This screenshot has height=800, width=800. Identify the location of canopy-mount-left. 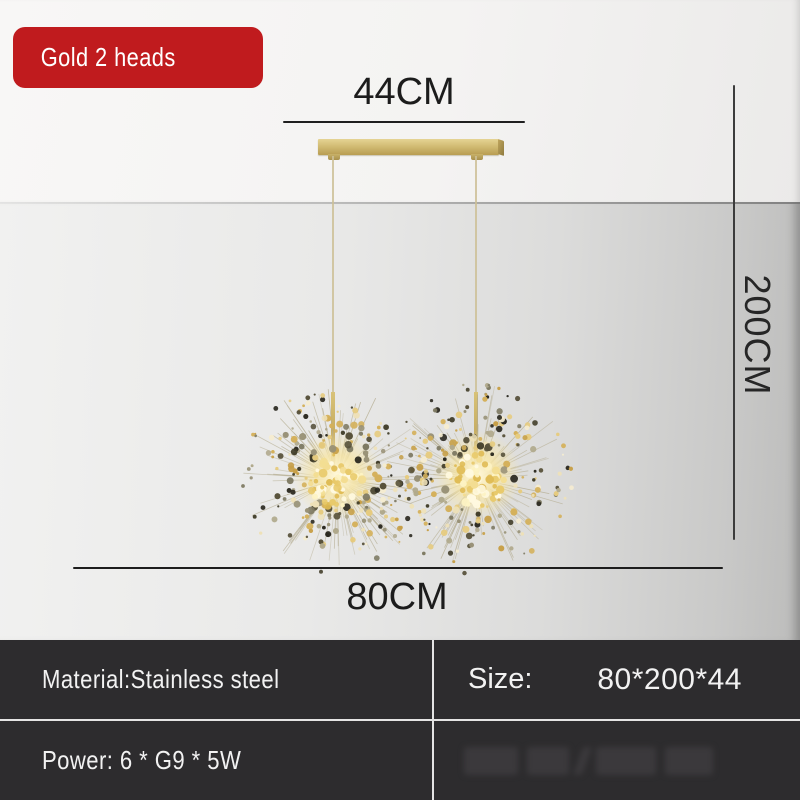
(334, 157).